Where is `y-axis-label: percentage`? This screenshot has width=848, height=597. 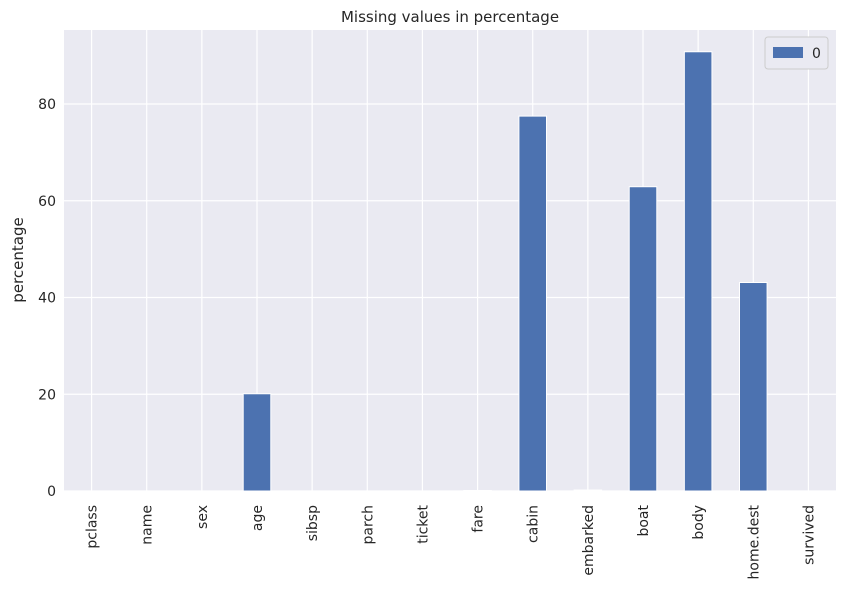
y-axis-label: percentage is located at coordinates (18, 259).